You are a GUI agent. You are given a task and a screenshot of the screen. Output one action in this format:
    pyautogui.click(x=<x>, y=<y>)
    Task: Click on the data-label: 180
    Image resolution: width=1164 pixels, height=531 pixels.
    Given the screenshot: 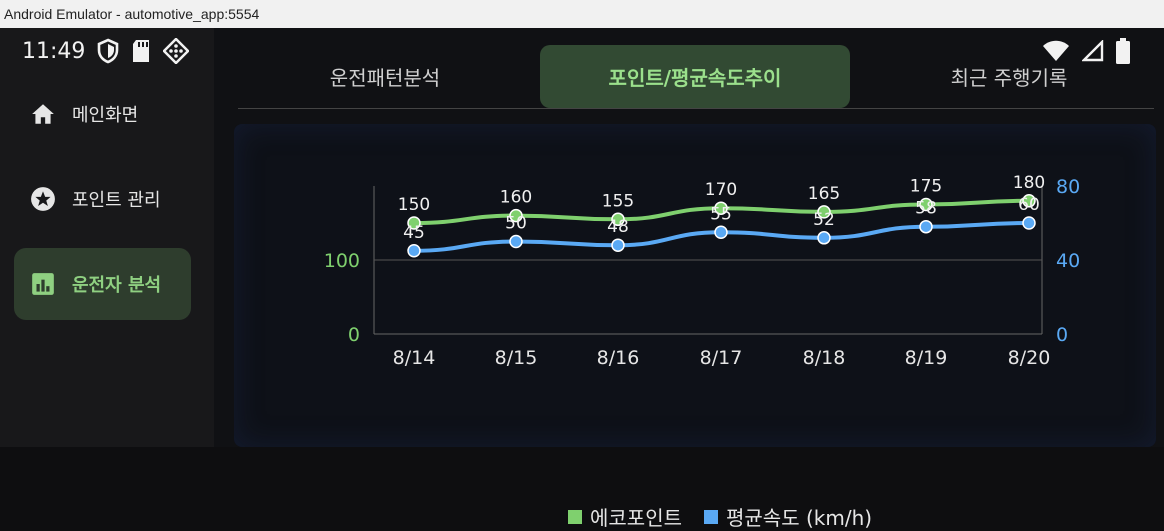 What is the action you would take?
    pyautogui.click(x=1029, y=183)
    